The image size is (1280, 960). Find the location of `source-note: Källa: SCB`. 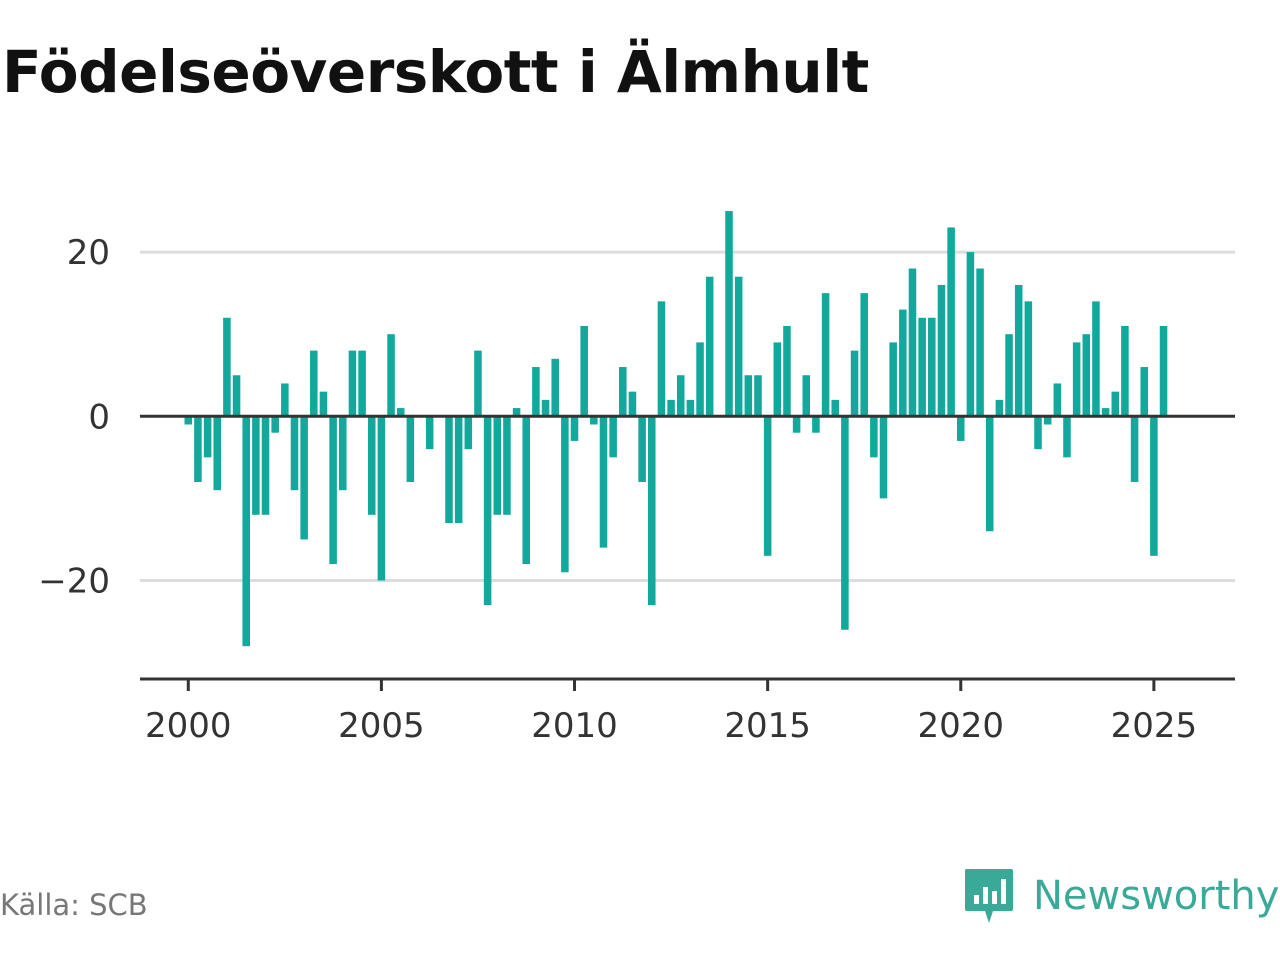

source-note: Källa: SCB is located at coordinates (74, 905).